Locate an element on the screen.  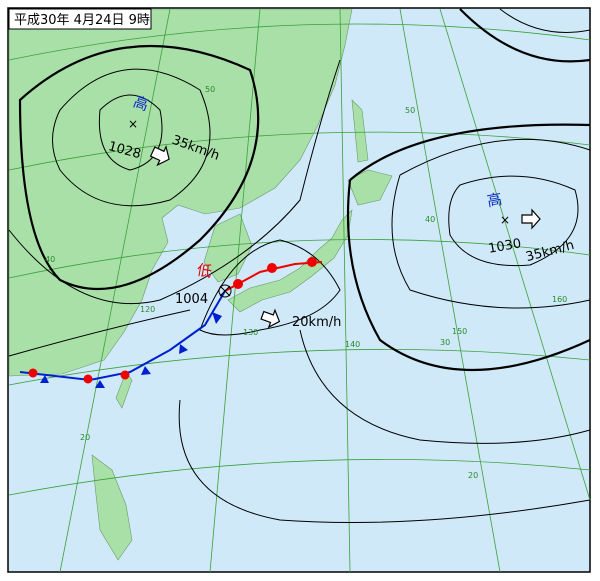
title: 平成30年 4月24日 9時 is located at coordinates (82, 20).